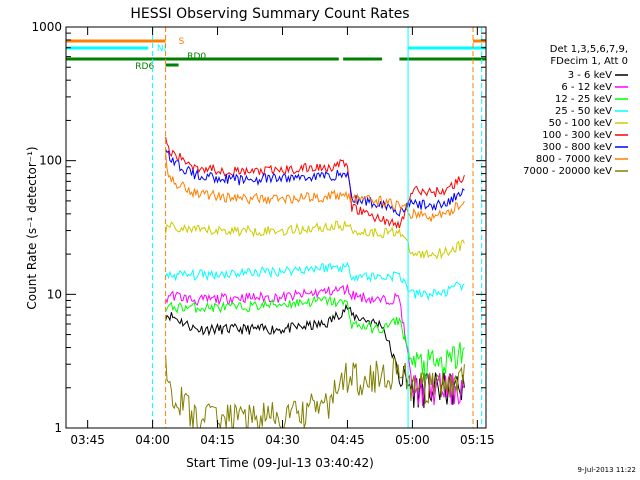  I want to click on chart-title: HESSI Observing Summary Count Rates, so click(269, 14).